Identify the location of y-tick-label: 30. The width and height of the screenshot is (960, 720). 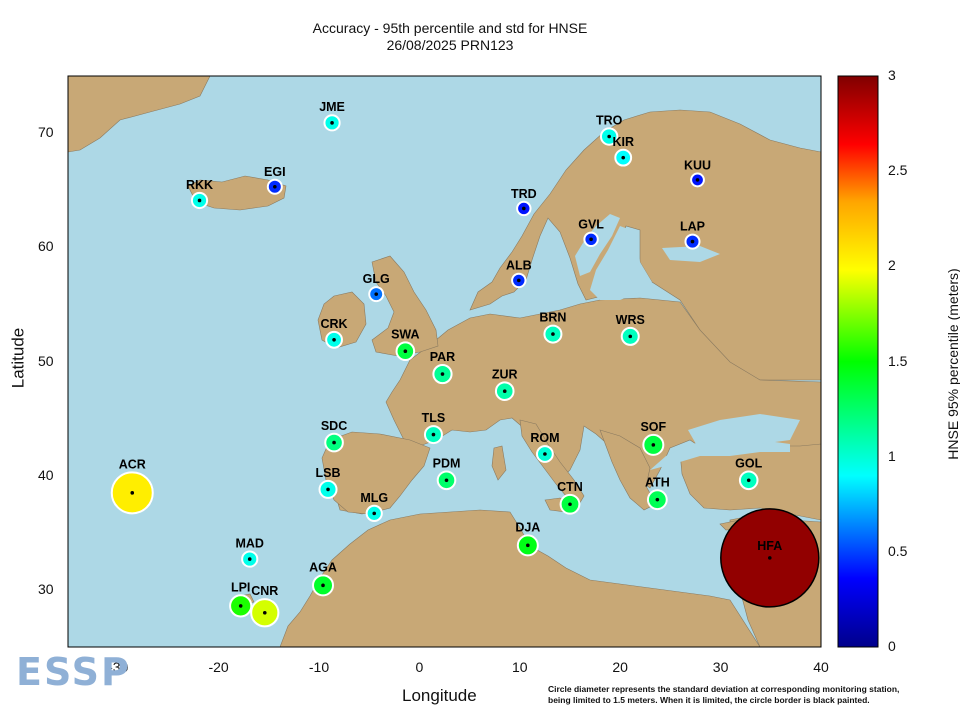
(46, 588).